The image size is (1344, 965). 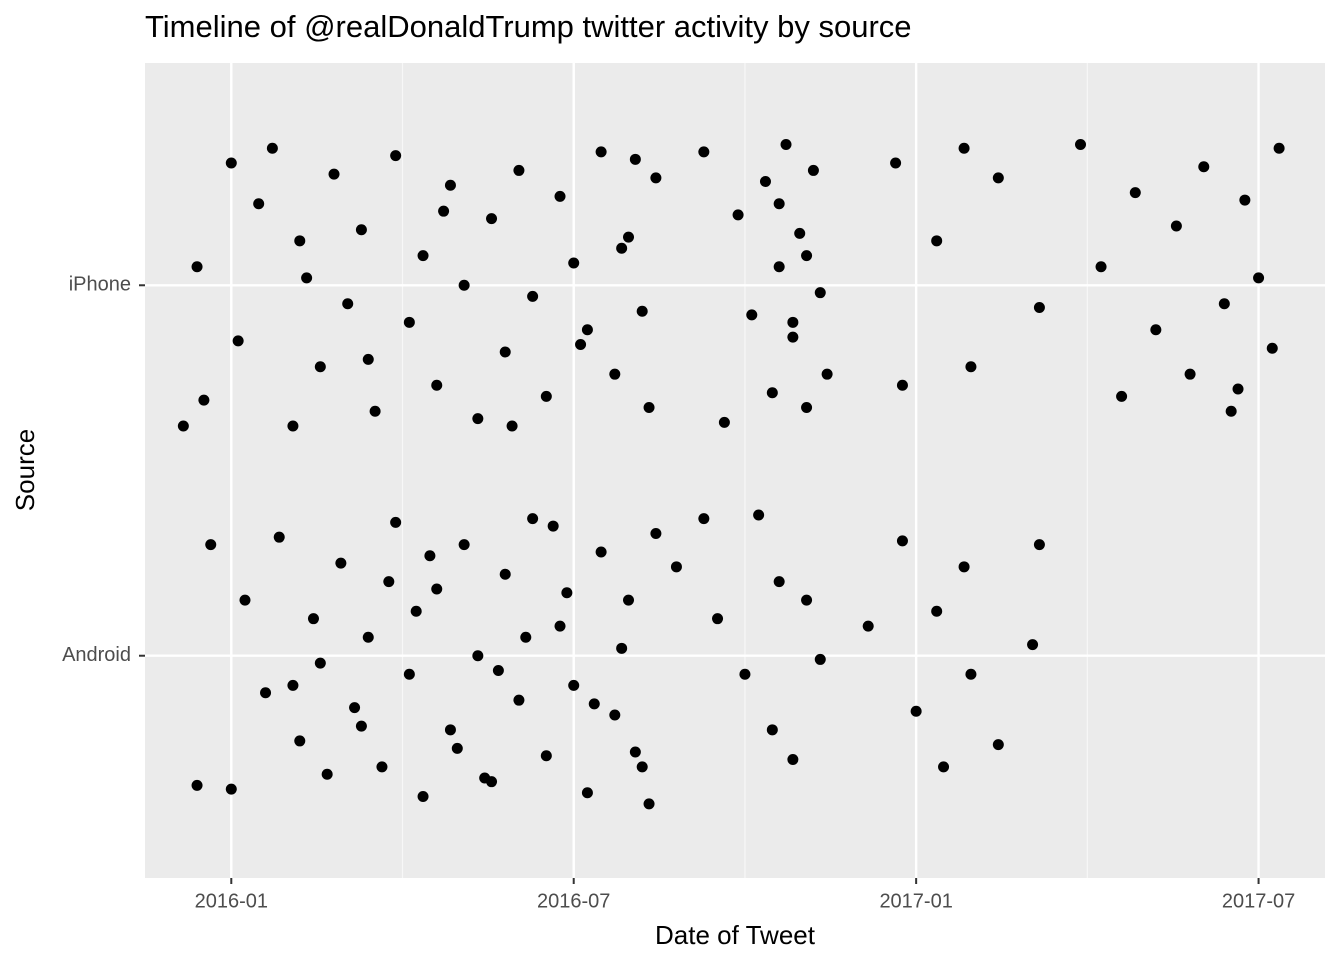 I want to click on x-tick-label: 2016-01, so click(x=231, y=901).